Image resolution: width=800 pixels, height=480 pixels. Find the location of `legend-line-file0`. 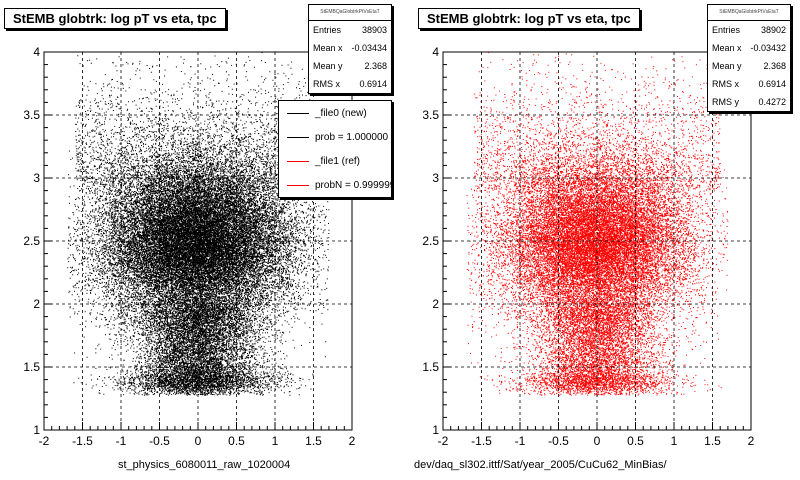

legend-line-file0 is located at coordinates (298, 113).